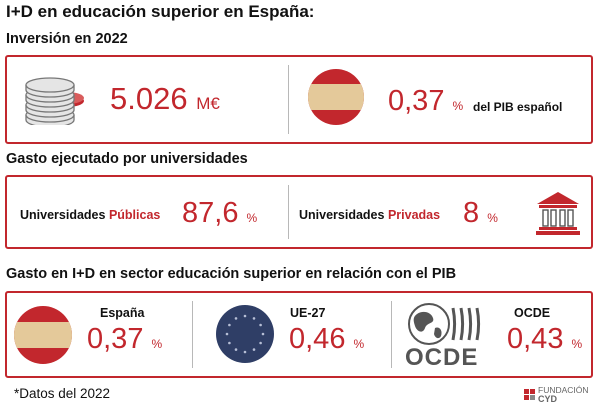 The image size is (600, 418). Describe the element at coordinates (67, 39) in the screenshot. I see `section-title-investment: Inversión en 2022` at that location.